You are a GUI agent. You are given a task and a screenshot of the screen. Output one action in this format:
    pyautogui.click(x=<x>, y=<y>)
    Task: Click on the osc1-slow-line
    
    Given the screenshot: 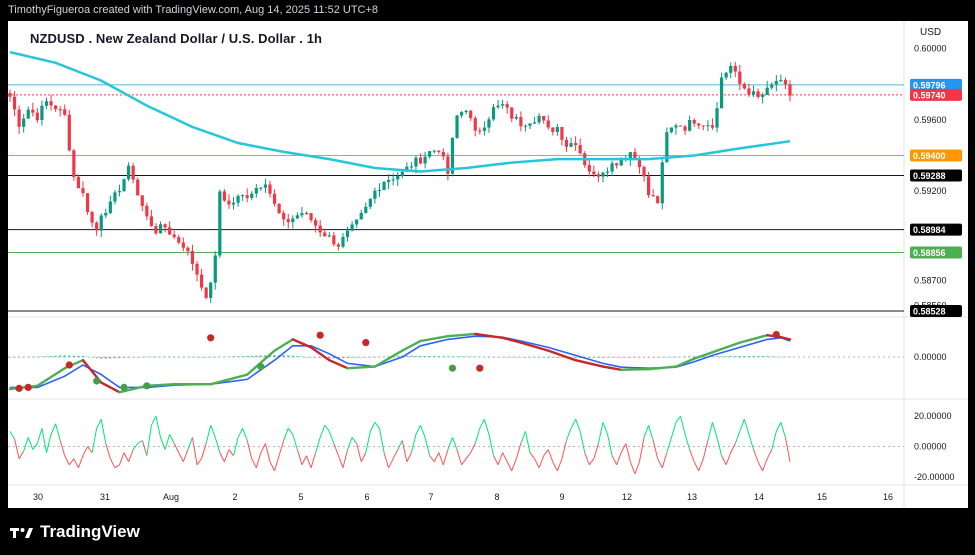 What is the action you would take?
    pyautogui.click(x=400, y=362)
    